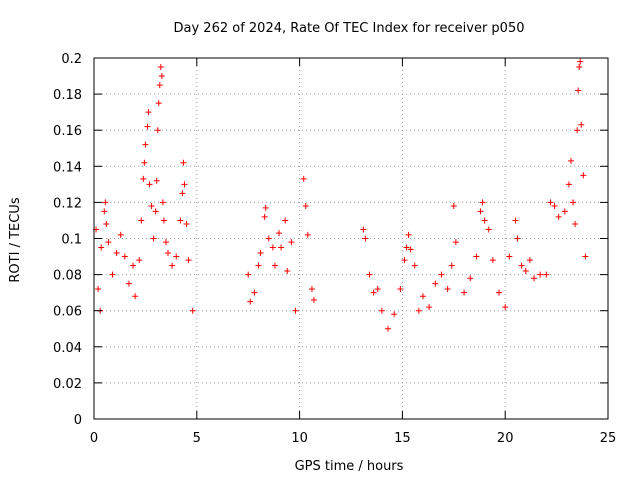 This screenshot has height=480, width=640. I want to click on x-tick-label: 15, so click(402, 438).